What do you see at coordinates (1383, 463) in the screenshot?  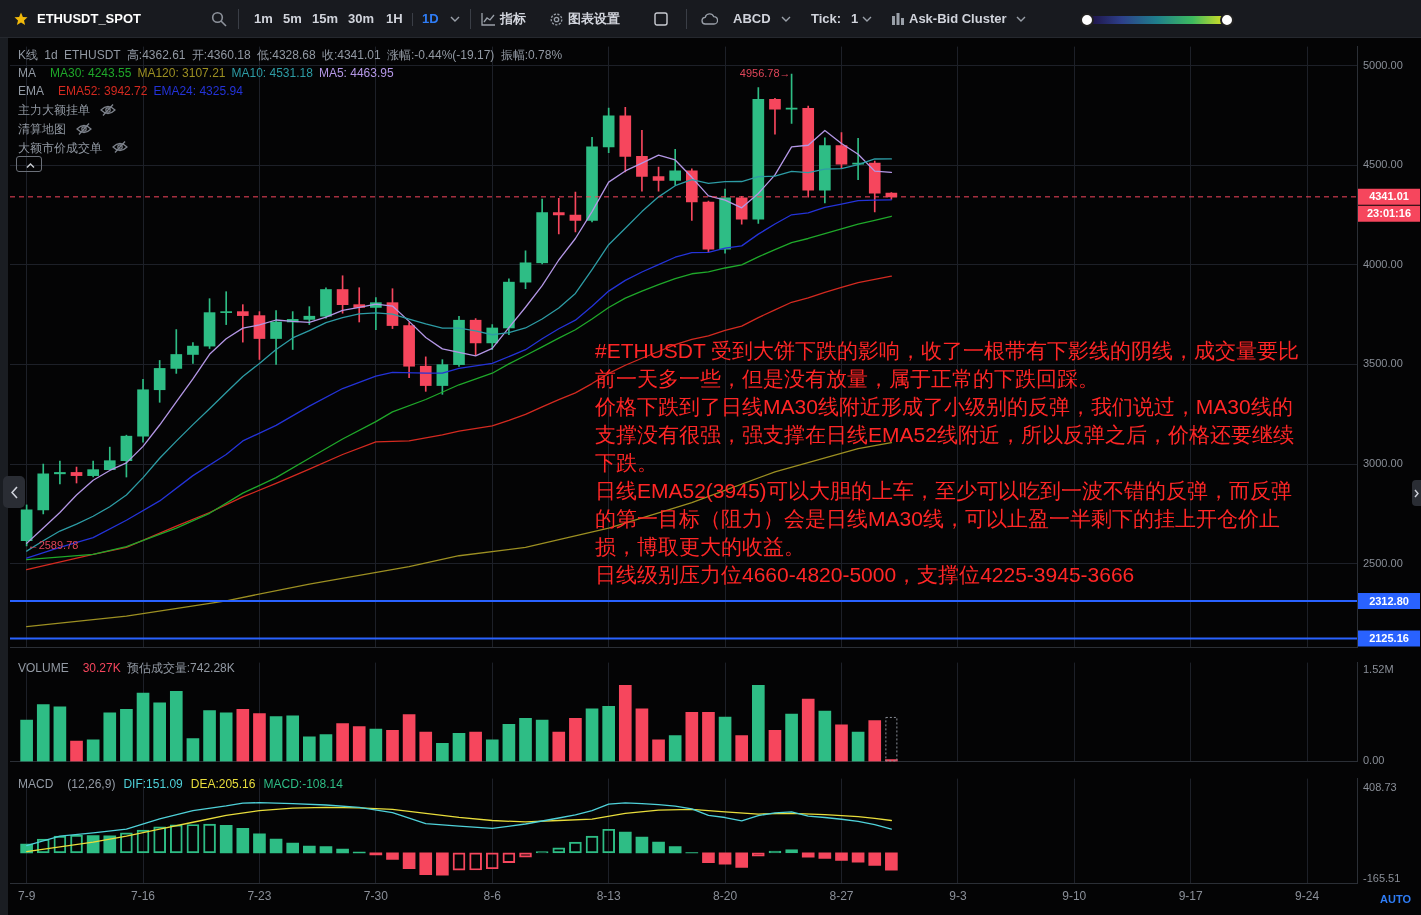 I see `y-tick-label: 3000.00` at bounding box center [1383, 463].